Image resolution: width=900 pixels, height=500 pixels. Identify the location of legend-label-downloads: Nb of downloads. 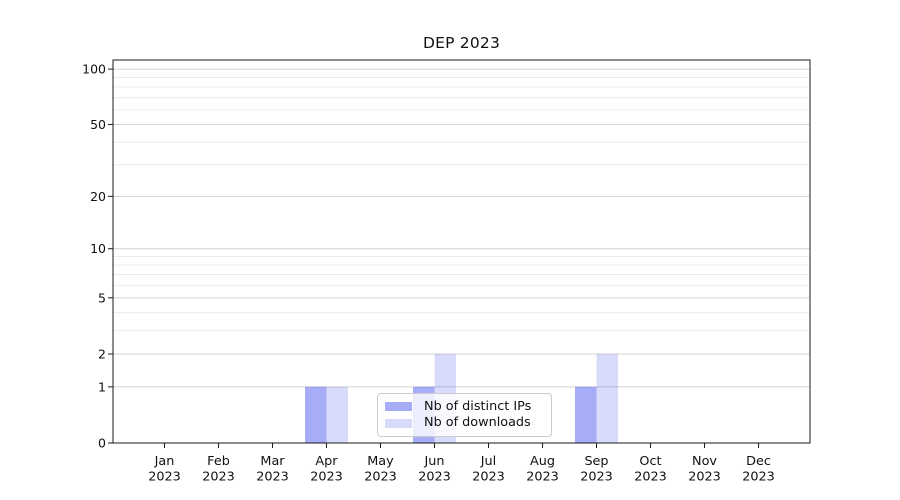
(477, 422).